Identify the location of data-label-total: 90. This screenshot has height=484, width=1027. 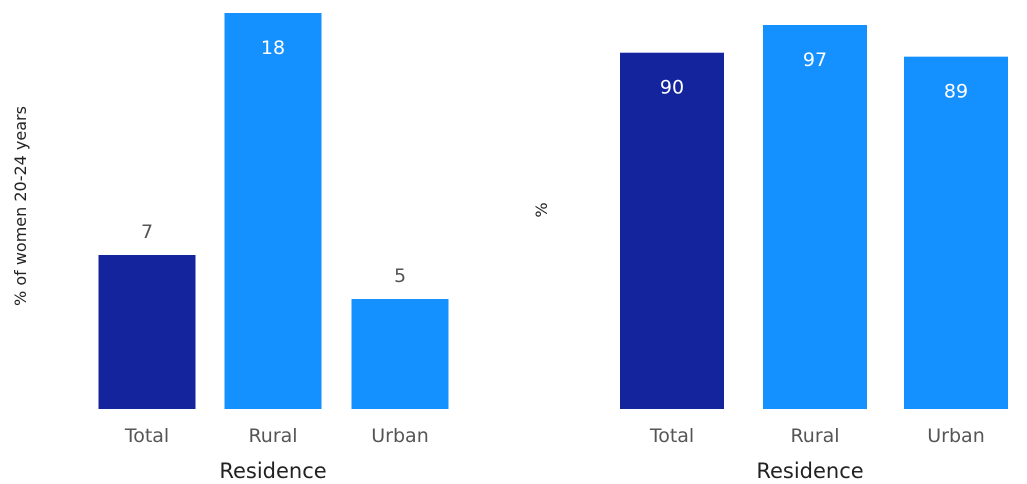
(672, 88).